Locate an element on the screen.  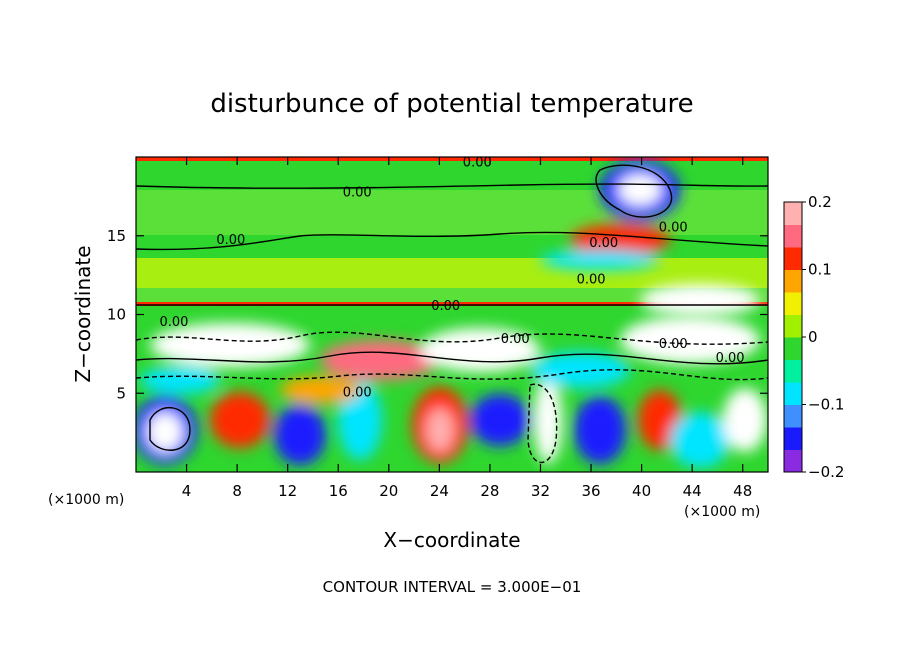
y-tick-label: 5 is located at coordinates (121, 393).